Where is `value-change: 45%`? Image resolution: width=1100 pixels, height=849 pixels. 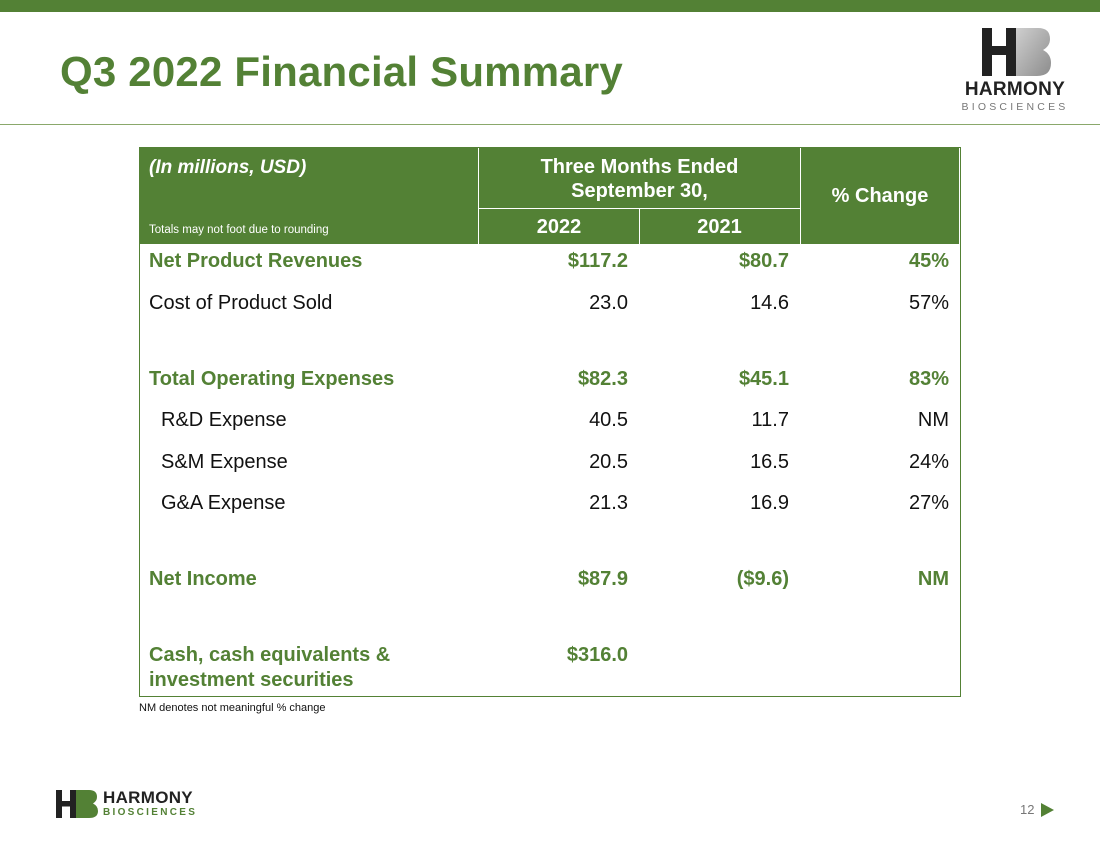
value-change: 45% is located at coordinates (928, 261).